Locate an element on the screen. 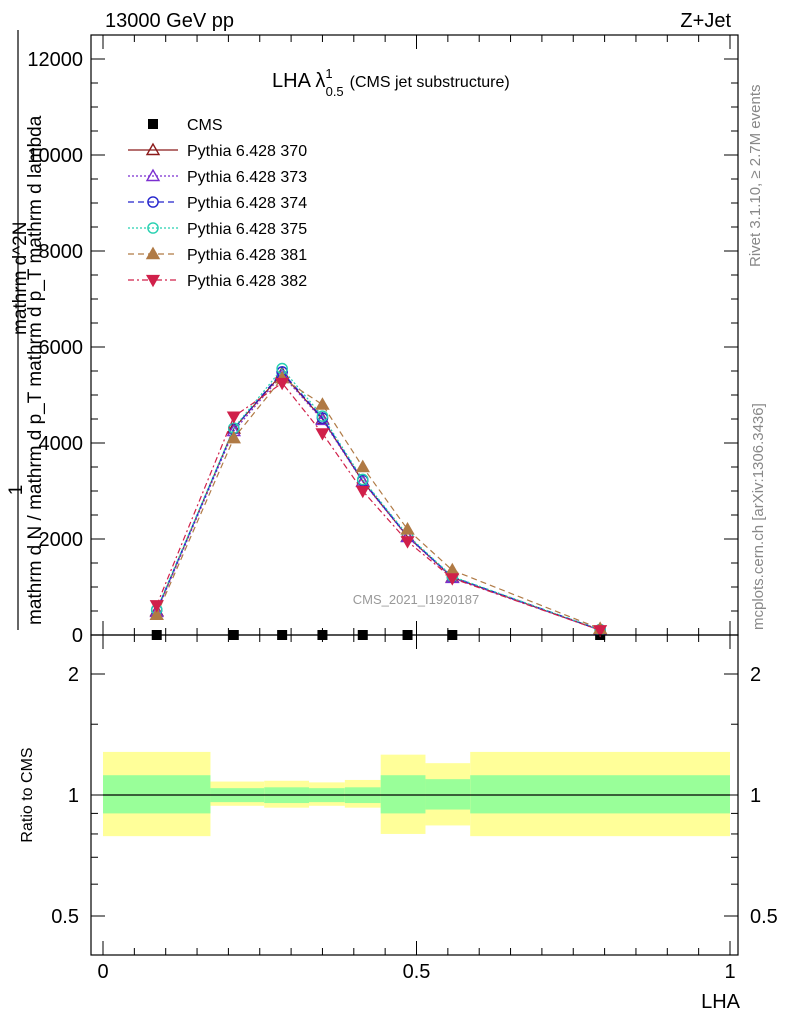 Image resolution: width=786 pixels, height=1024 pixels. ratio-y-tick-label-right: 2 is located at coordinates (755, 675).